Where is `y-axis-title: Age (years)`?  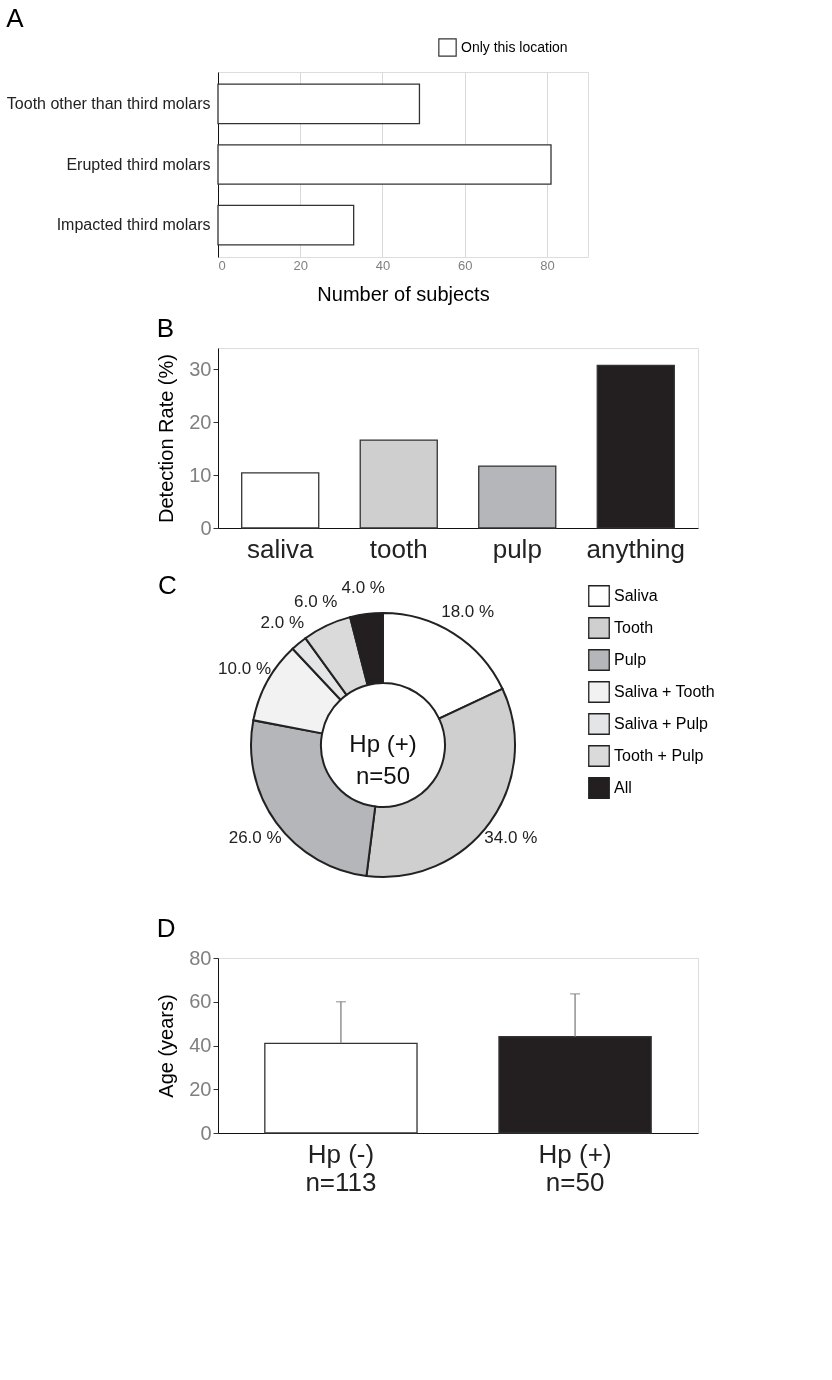
y-axis-title: Age (years) is located at coordinates (166, 1046).